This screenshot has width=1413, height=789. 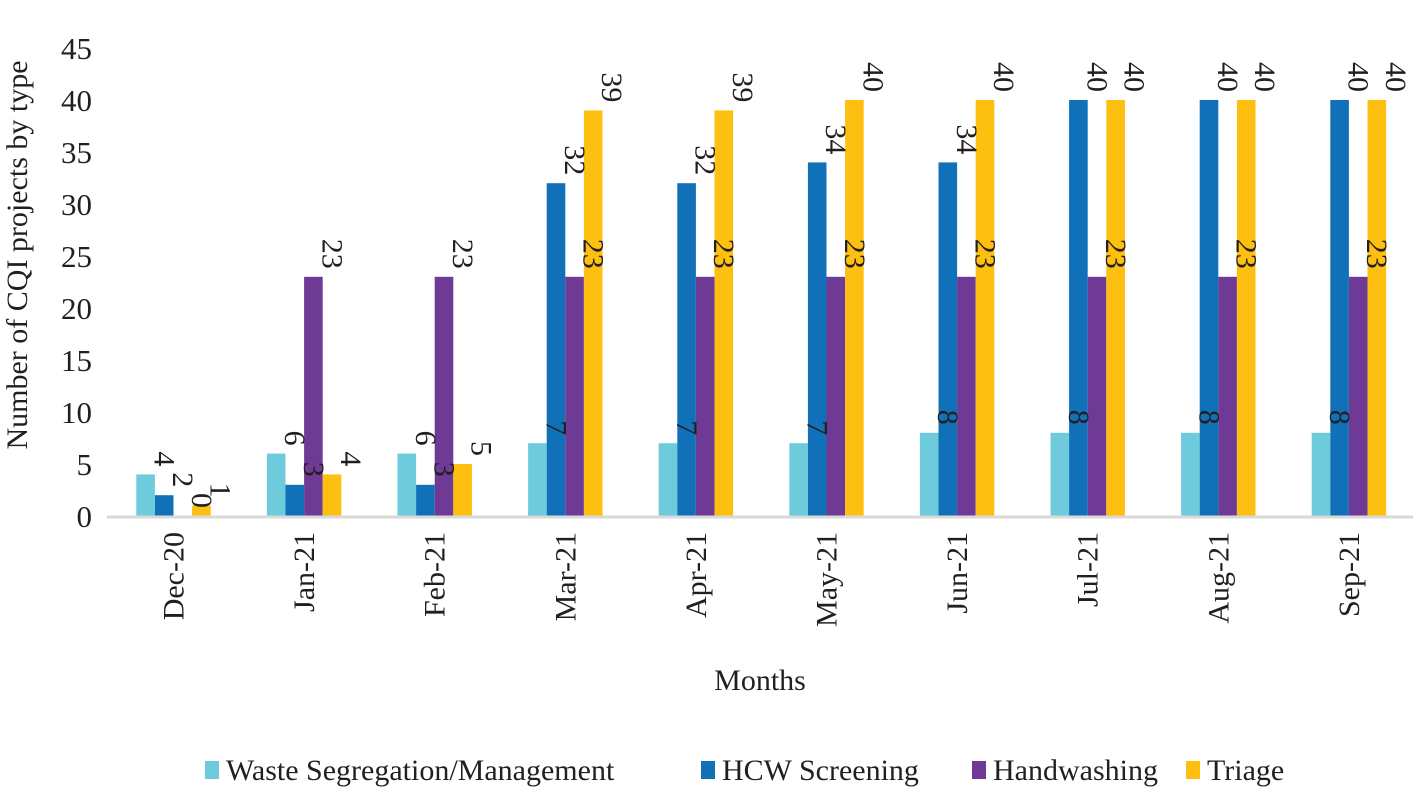 I want to click on data-label: 4, so click(x=350, y=458).